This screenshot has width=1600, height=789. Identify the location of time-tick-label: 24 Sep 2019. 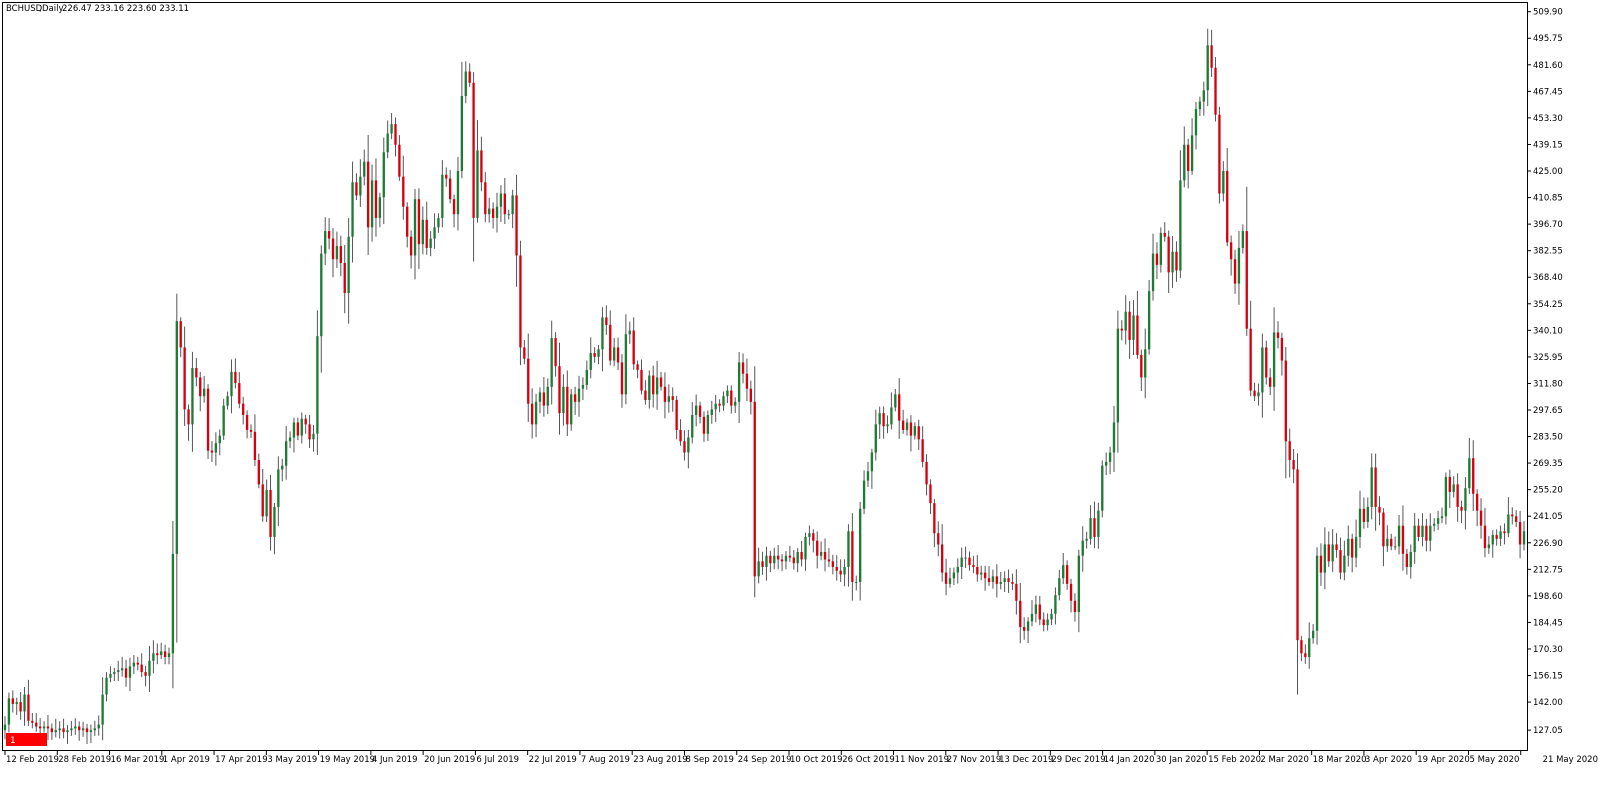
(765, 760).